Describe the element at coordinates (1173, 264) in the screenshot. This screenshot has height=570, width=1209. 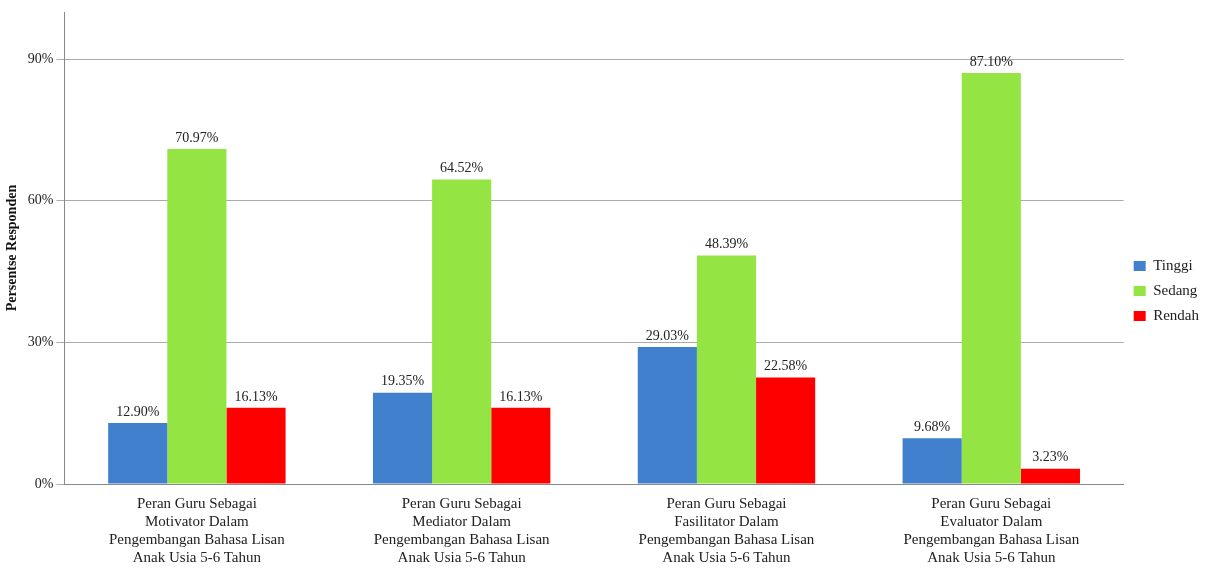
I see `legend-label: Tinggi` at that location.